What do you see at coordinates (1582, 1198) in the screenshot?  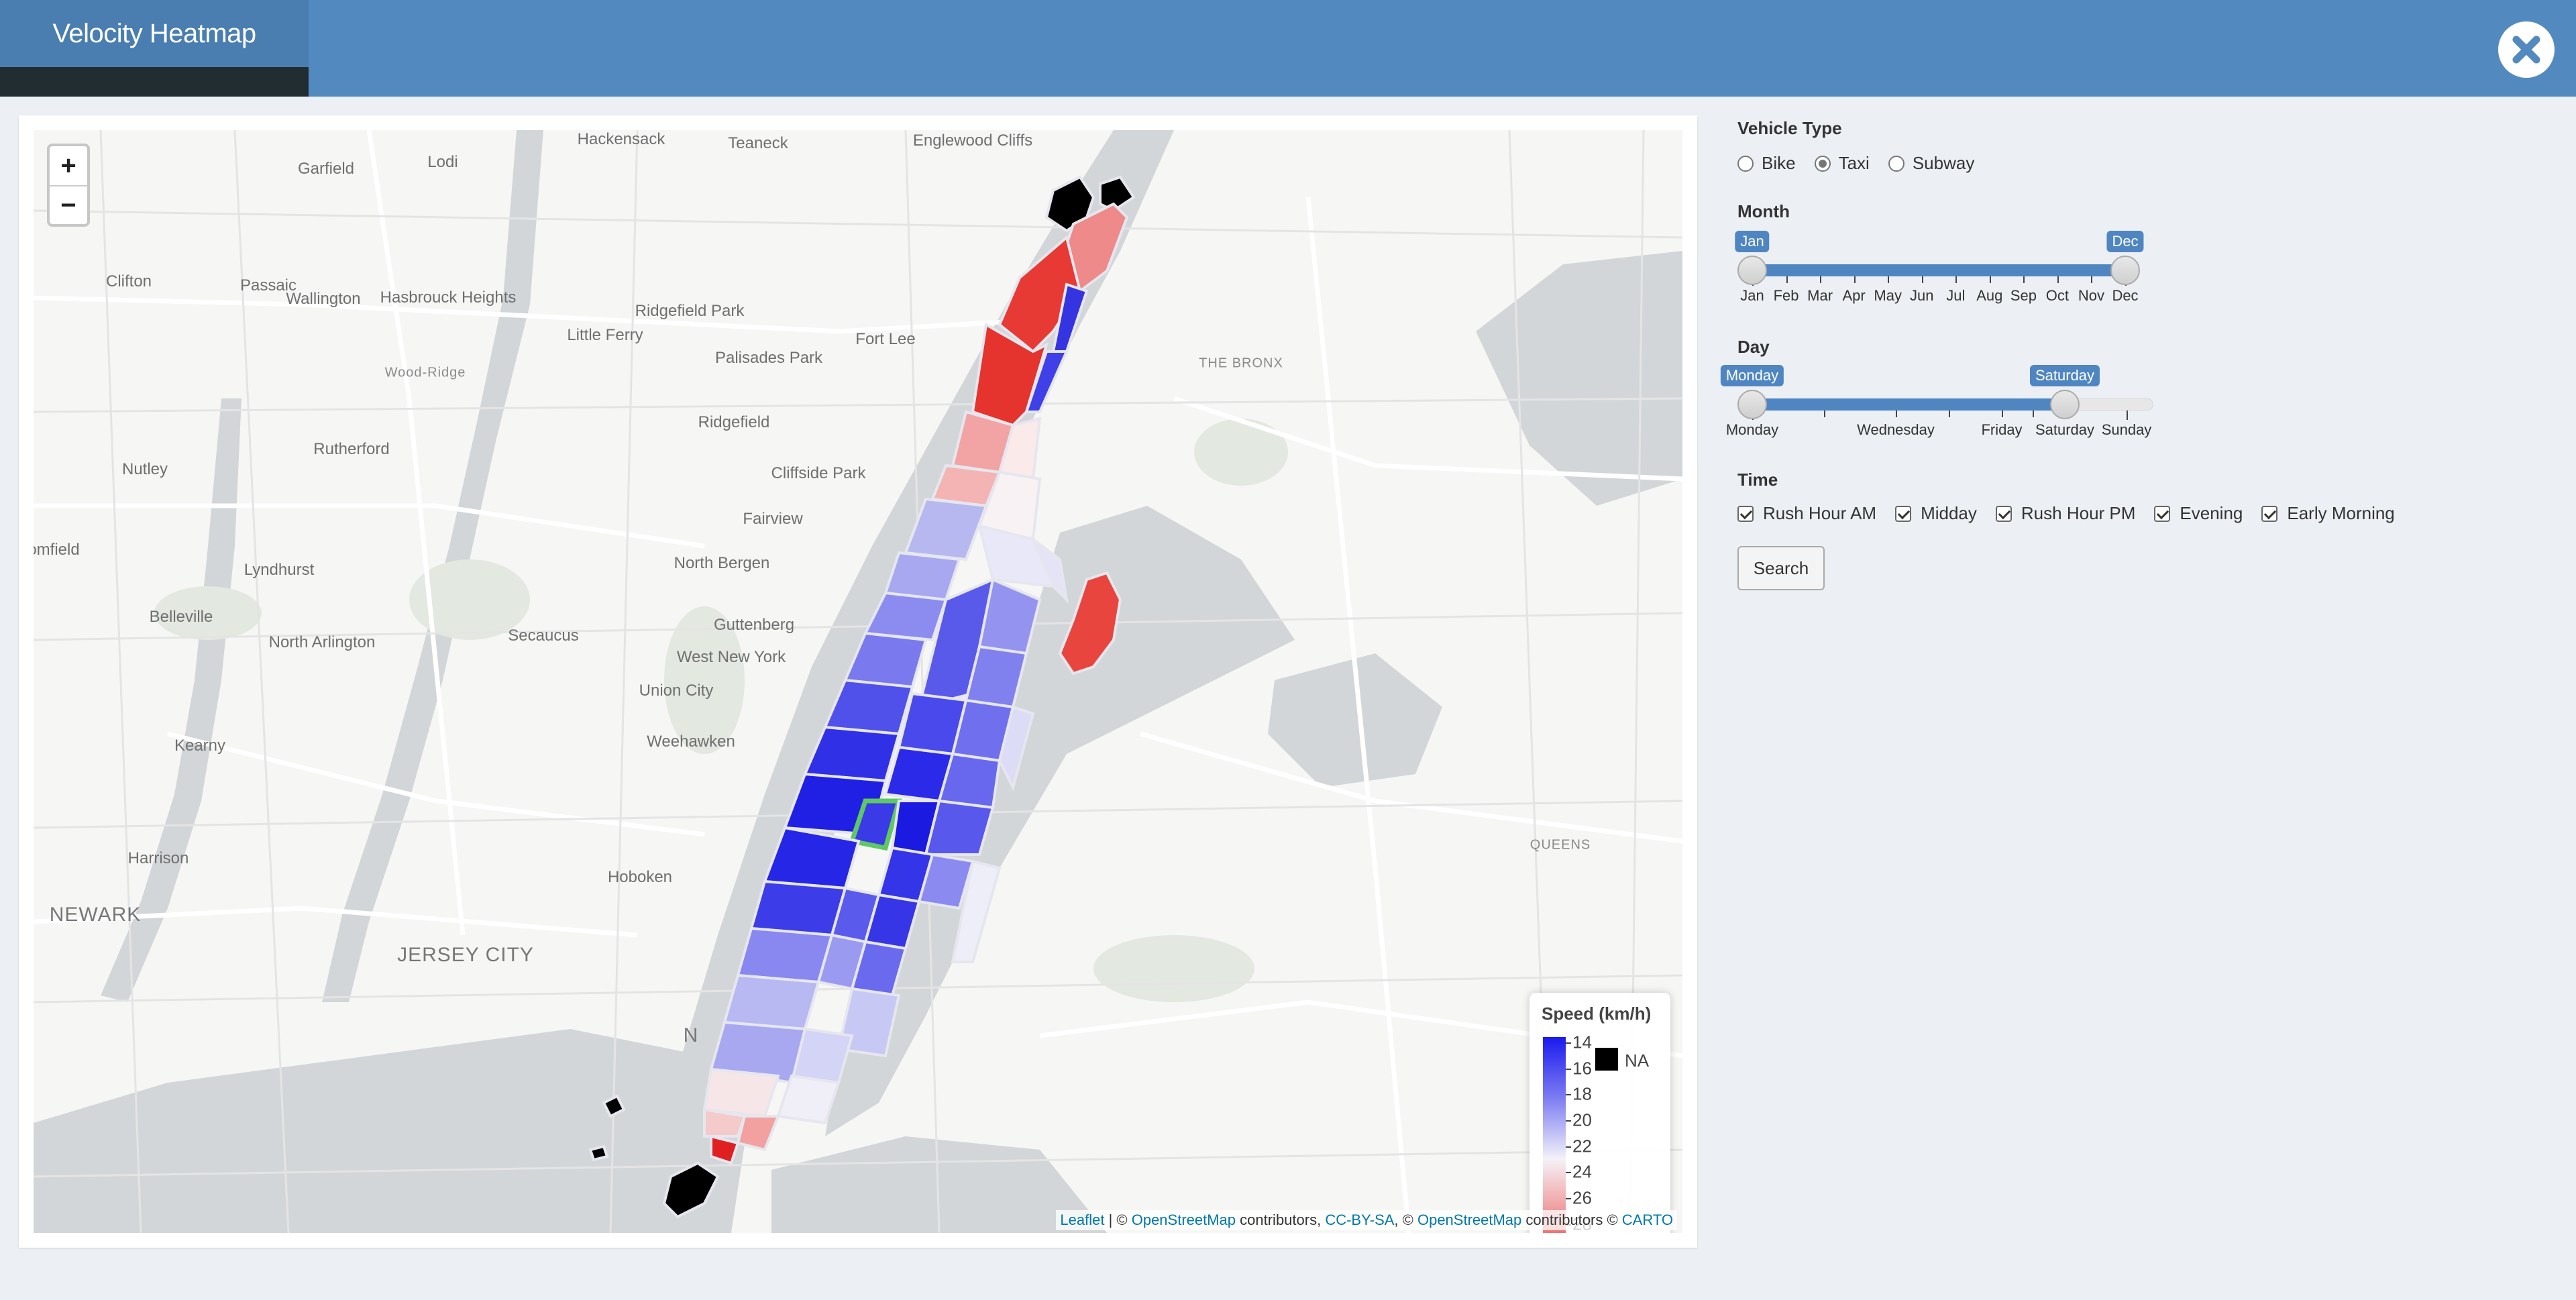 I see `legend-tick-label: 26` at bounding box center [1582, 1198].